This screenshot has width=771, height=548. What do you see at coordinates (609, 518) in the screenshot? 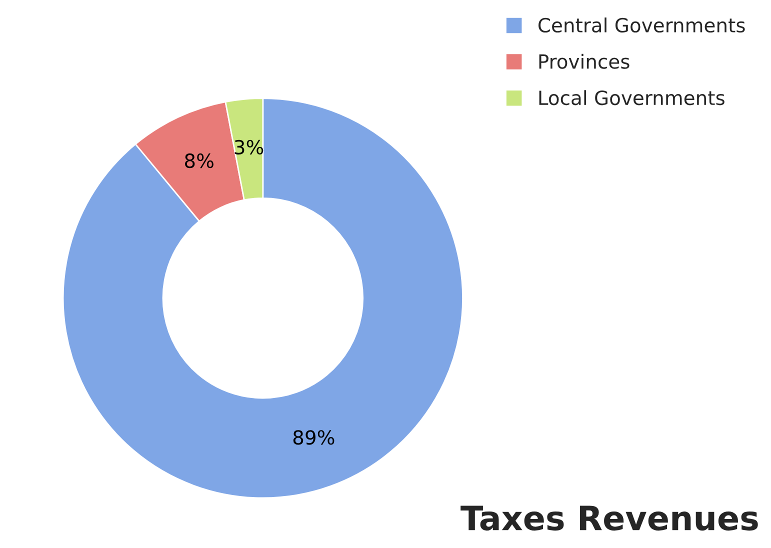
I see `text: Taxes Revenues` at bounding box center [609, 518].